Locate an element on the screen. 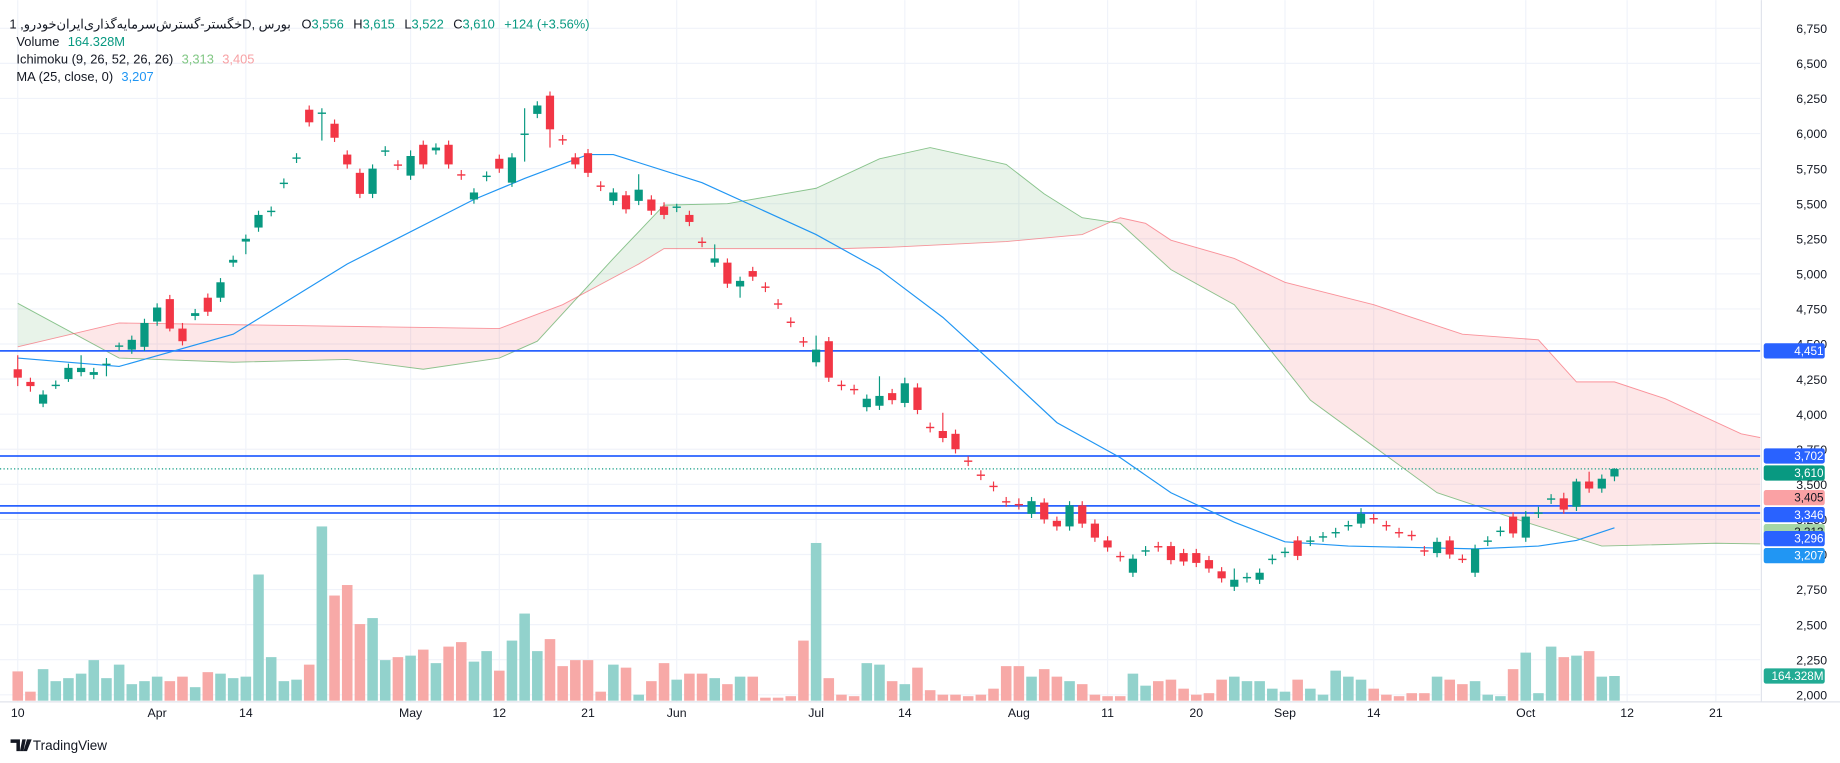 This screenshot has width=1840, height=763. volume-legend: Volume 164.328M is located at coordinates (70, 41).